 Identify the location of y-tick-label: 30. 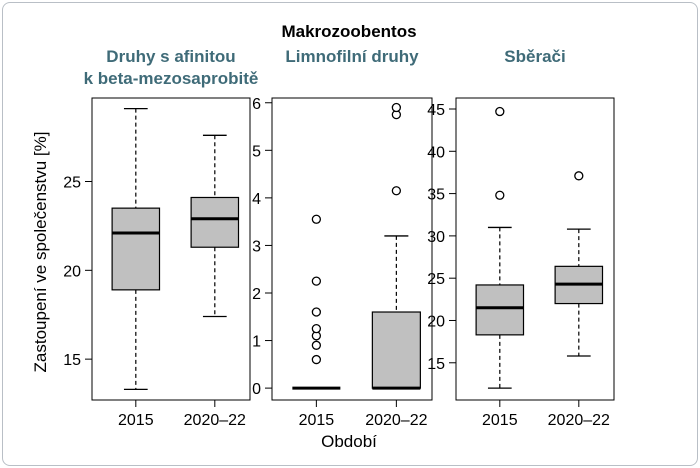
(436, 237).